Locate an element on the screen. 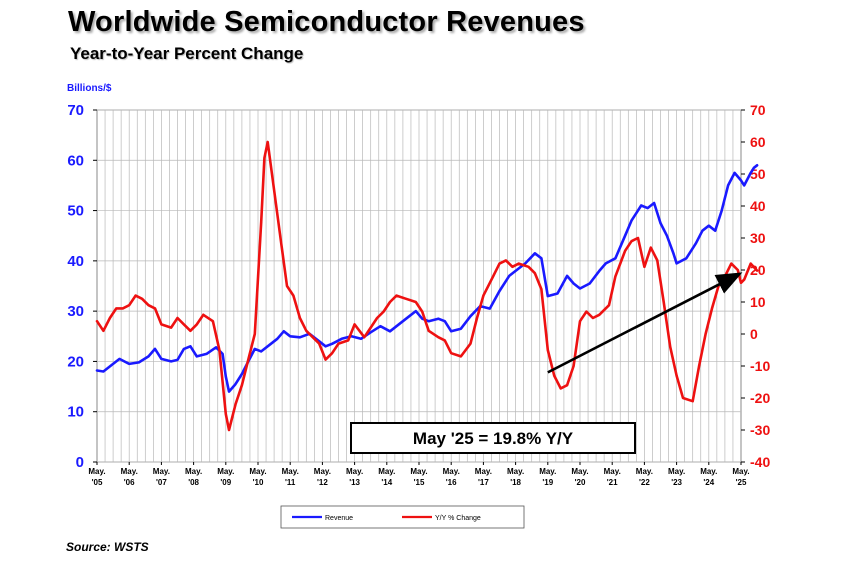  right-axis-tick-label: 0 is located at coordinates (754, 334).